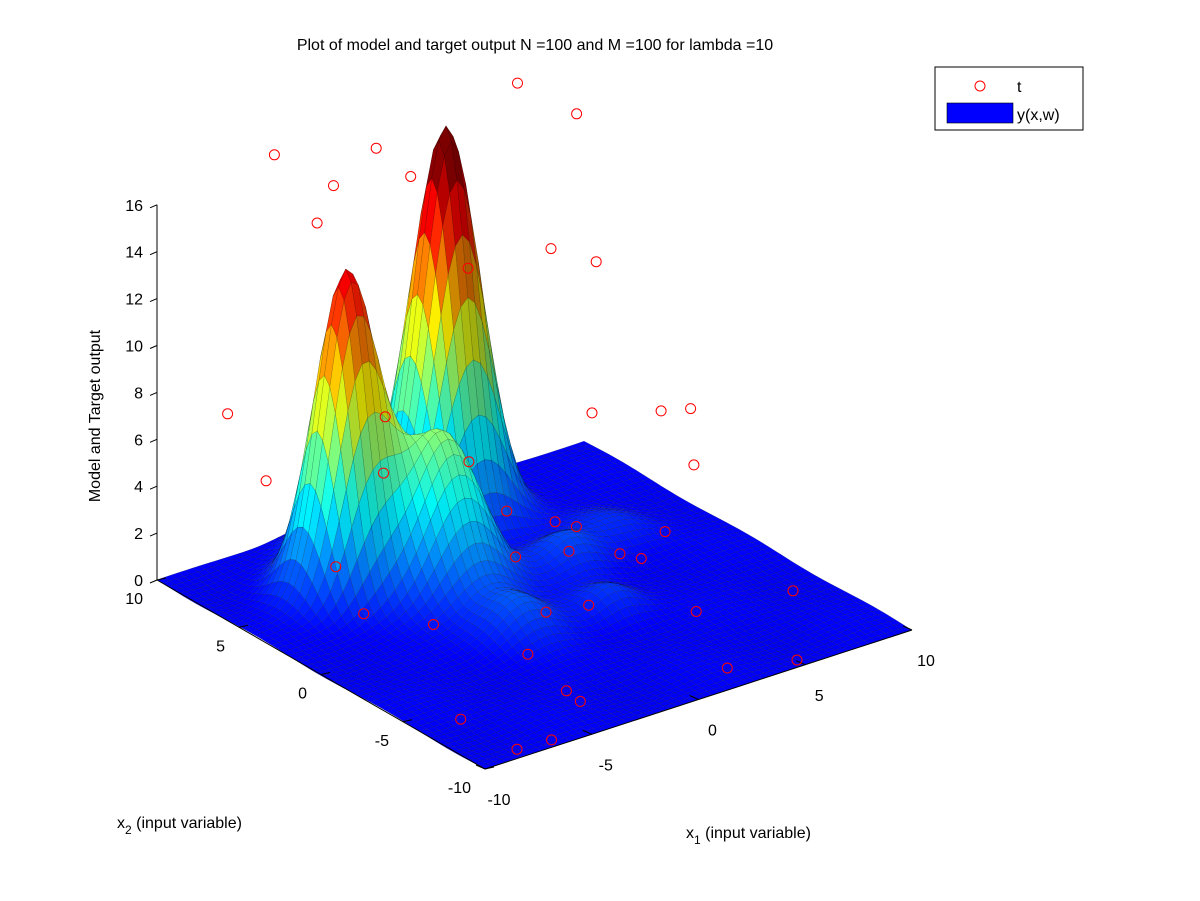 Image resolution: width=1200 pixels, height=901 pixels. What do you see at coordinates (1038, 115) in the screenshot?
I see `legend-entry-y: y(x,w)` at bounding box center [1038, 115].